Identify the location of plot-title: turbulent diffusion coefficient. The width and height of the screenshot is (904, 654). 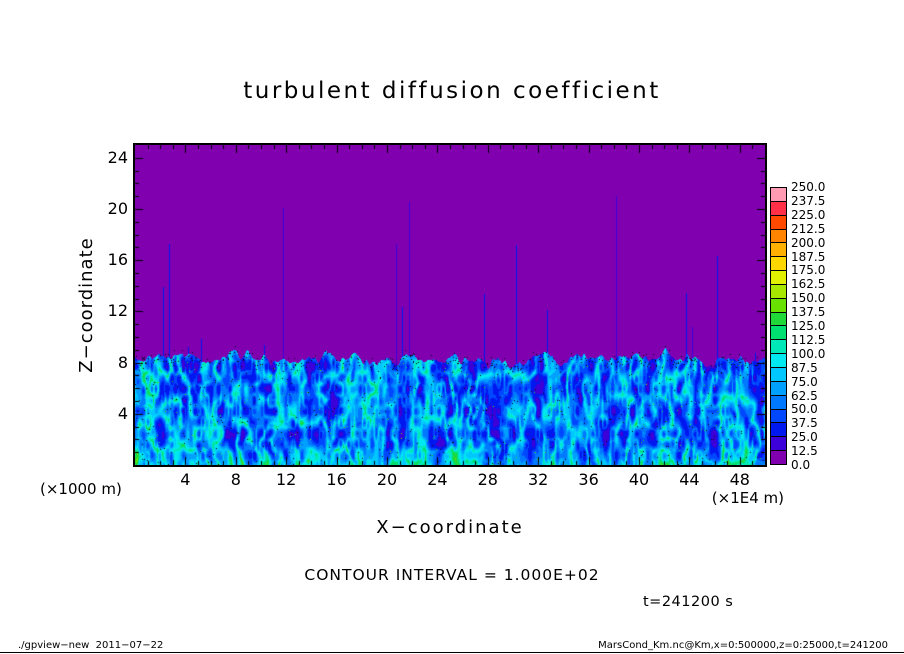
(452, 91).